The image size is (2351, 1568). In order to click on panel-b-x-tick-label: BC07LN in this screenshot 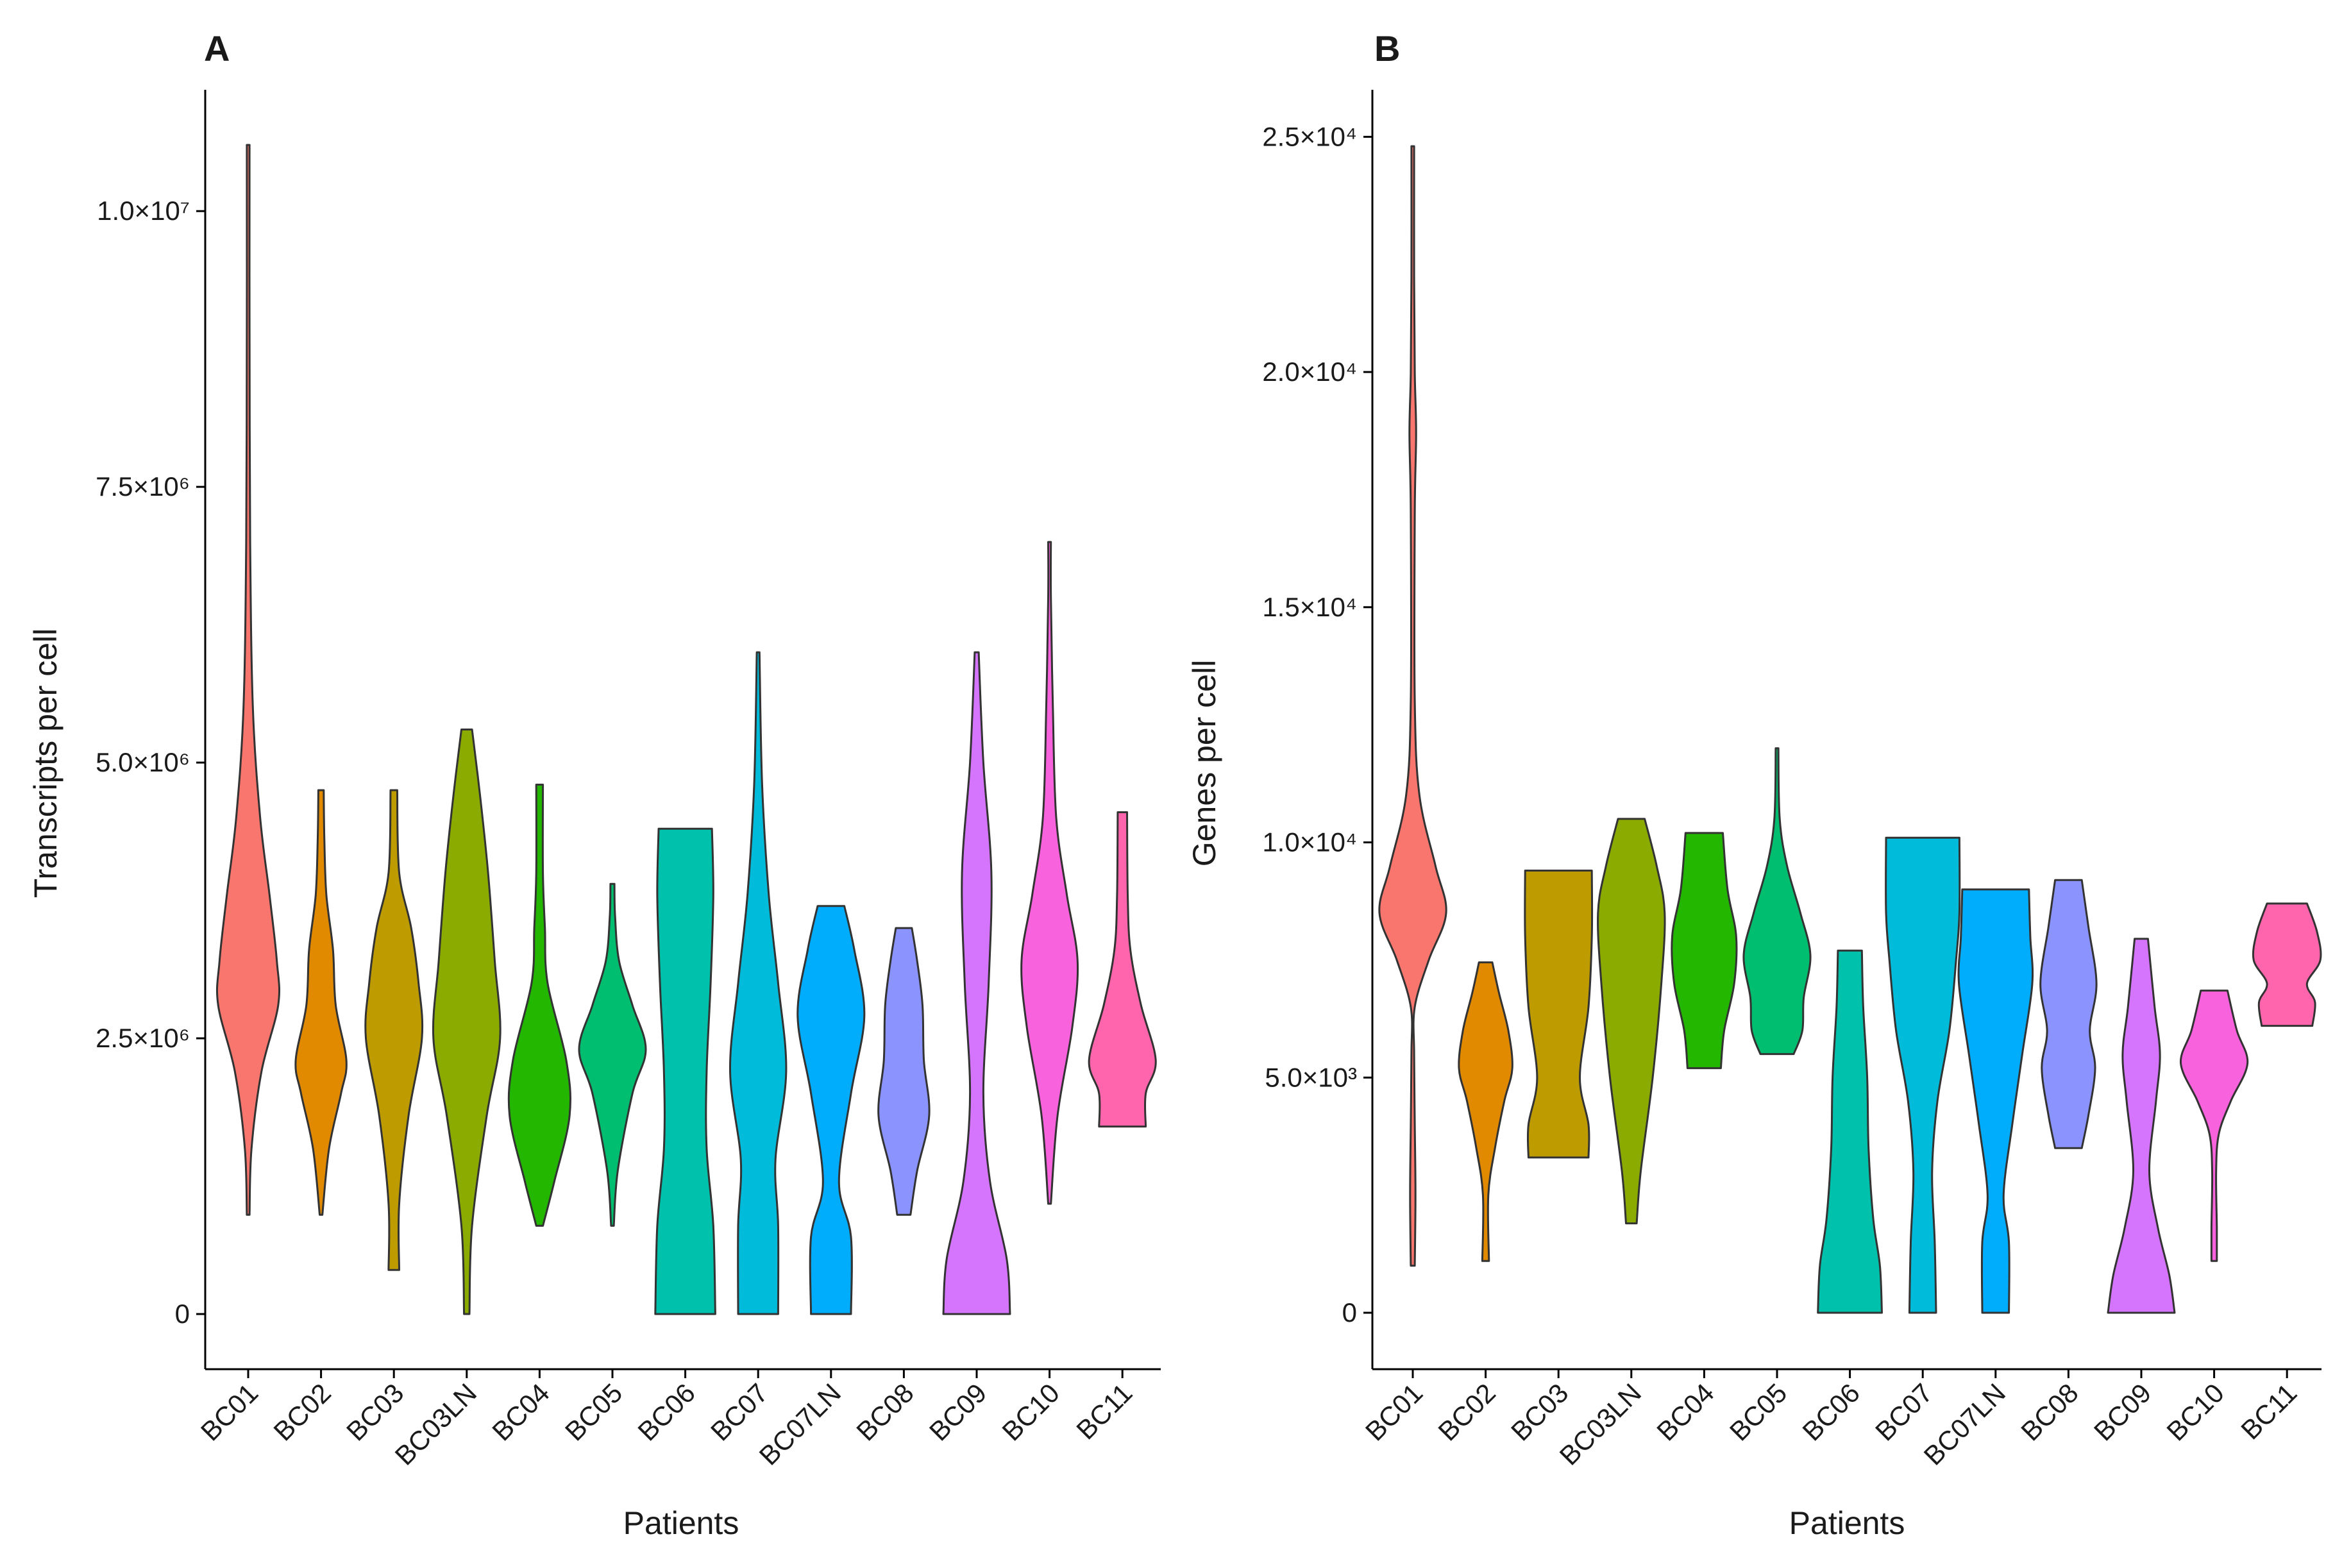, I will do `click(1964, 1424)`.